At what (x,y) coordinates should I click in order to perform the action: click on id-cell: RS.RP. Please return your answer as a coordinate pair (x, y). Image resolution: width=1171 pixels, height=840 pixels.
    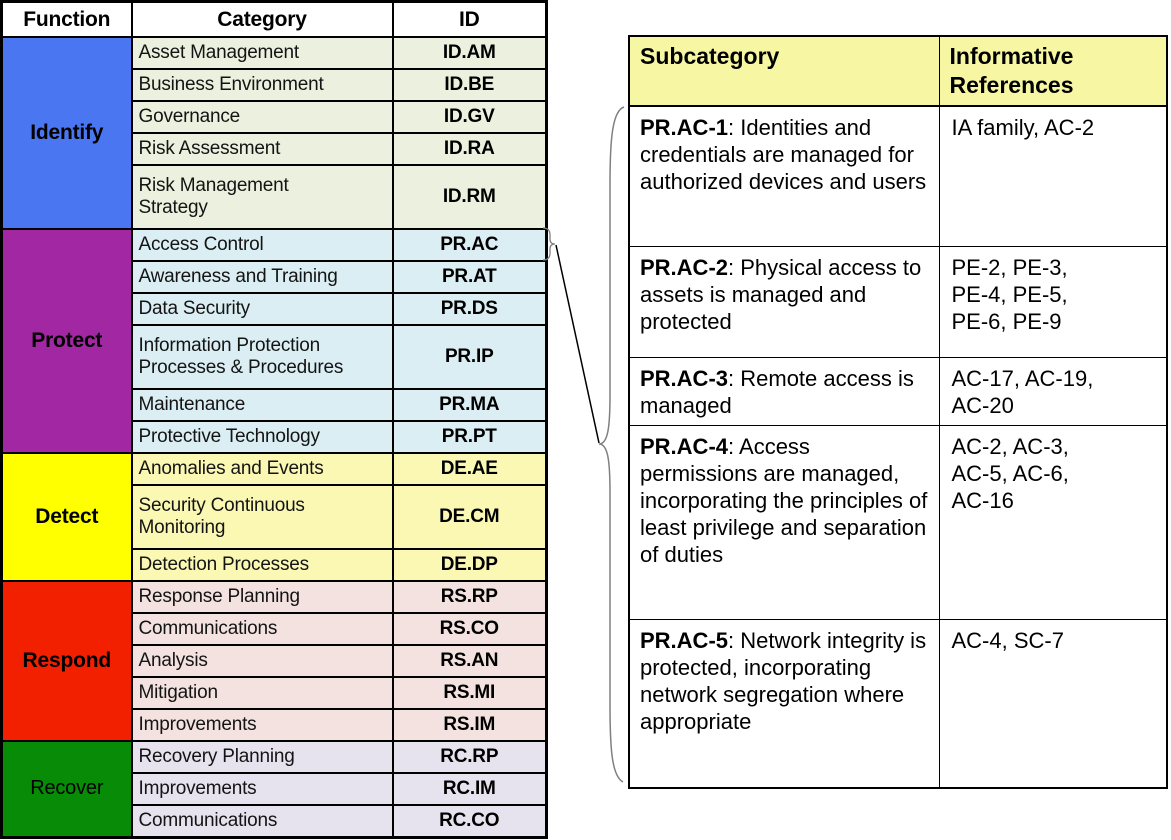
    Looking at the image, I should click on (469, 597).